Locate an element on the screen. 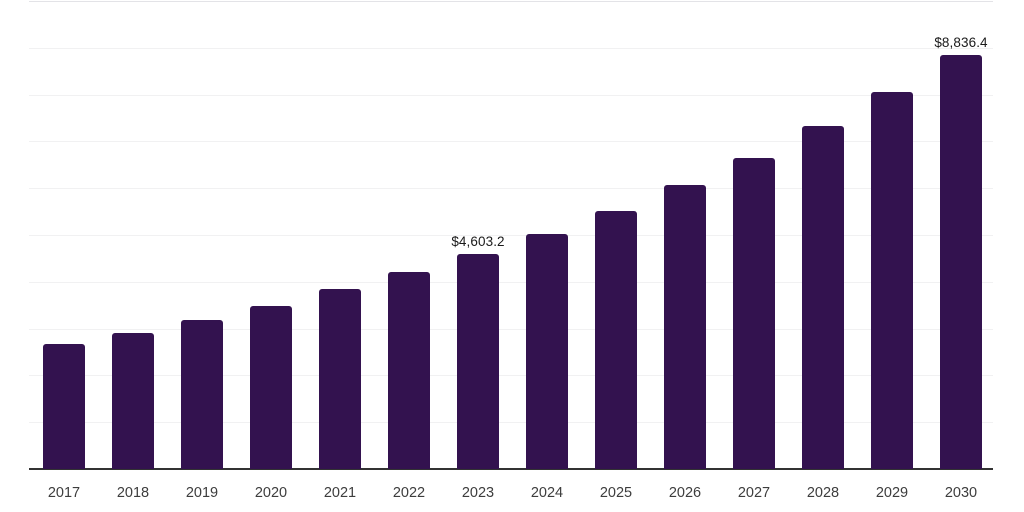 Image resolution: width=1024 pixels, height=512 pixels. bar-2022 is located at coordinates (409, 370).